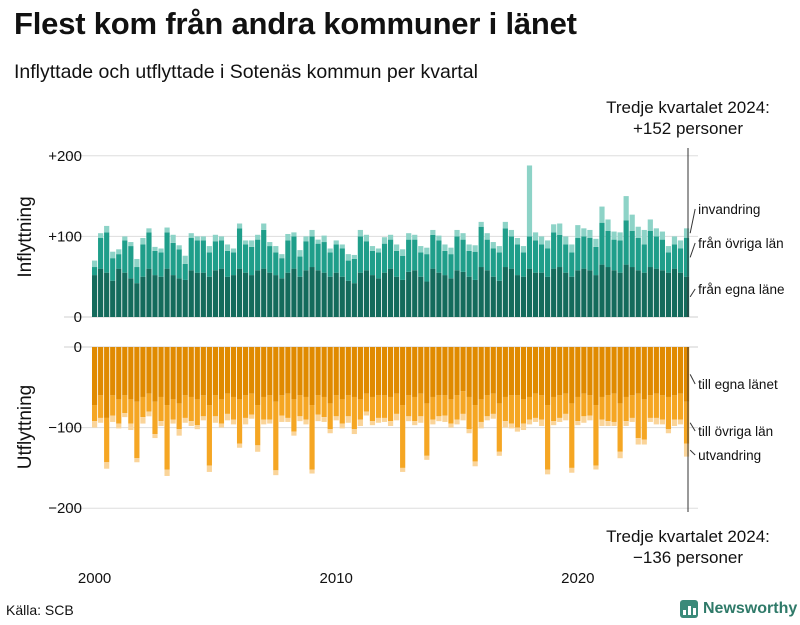 This screenshot has width=800, height=625. I want to click on annotation-text: +152 personer, so click(688, 128).